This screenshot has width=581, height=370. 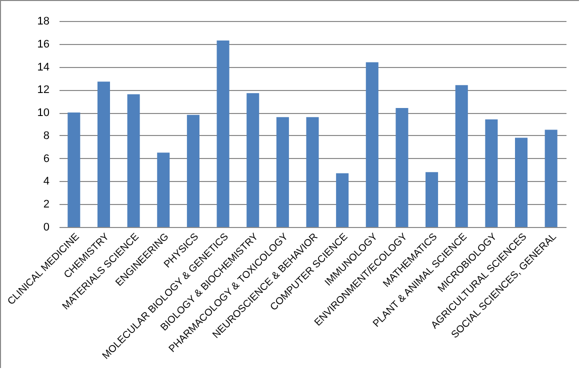 What do you see at coordinates (43, 90) in the screenshot?
I see `y-tick-label: 12` at bounding box center [43, 90].